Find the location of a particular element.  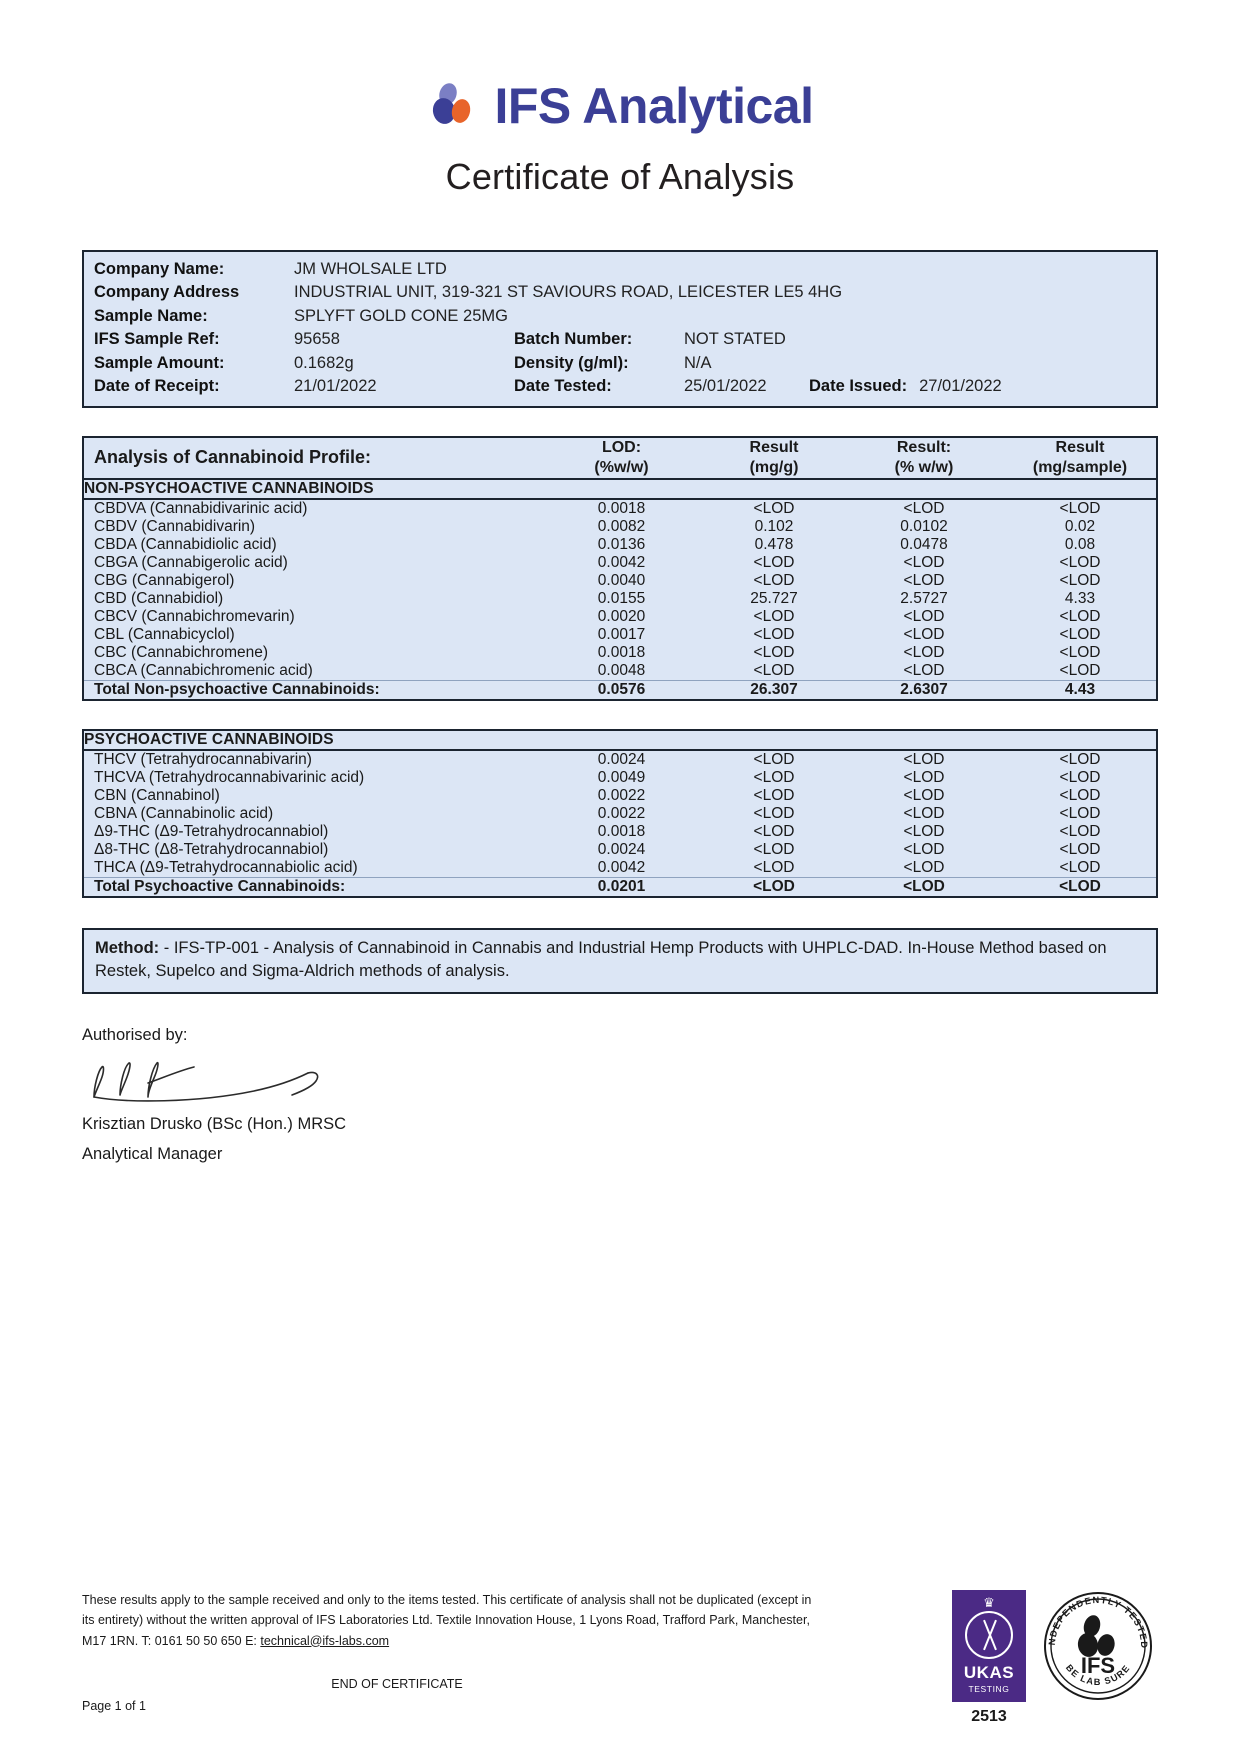

analyte-lod: 0.0024 is located at coordinates (621, 849).